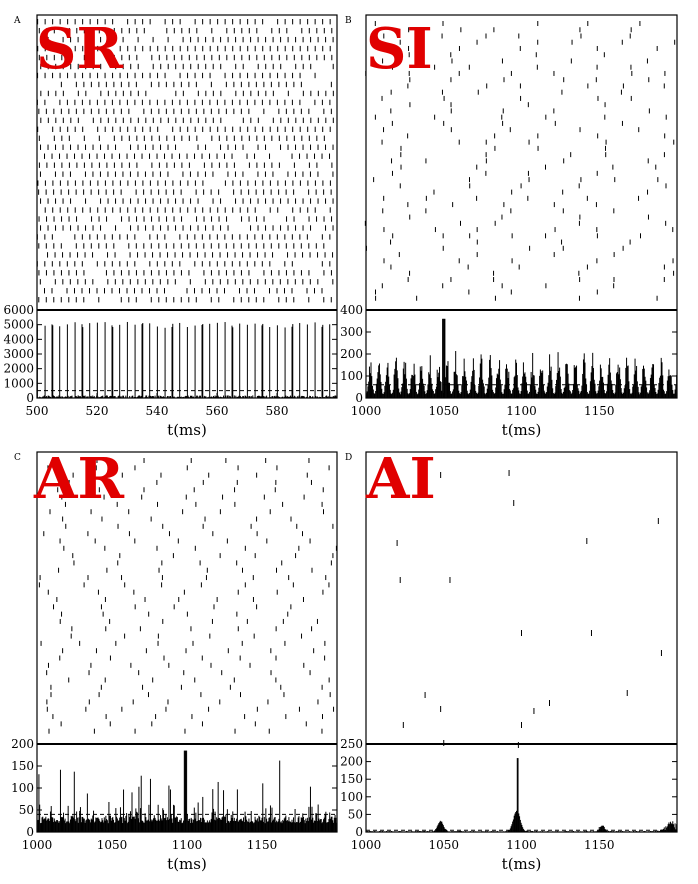  What do you see at coordinates (348, 458) in the screenshot?
I see `panel-letter: D` at bounding box center [348, 458].